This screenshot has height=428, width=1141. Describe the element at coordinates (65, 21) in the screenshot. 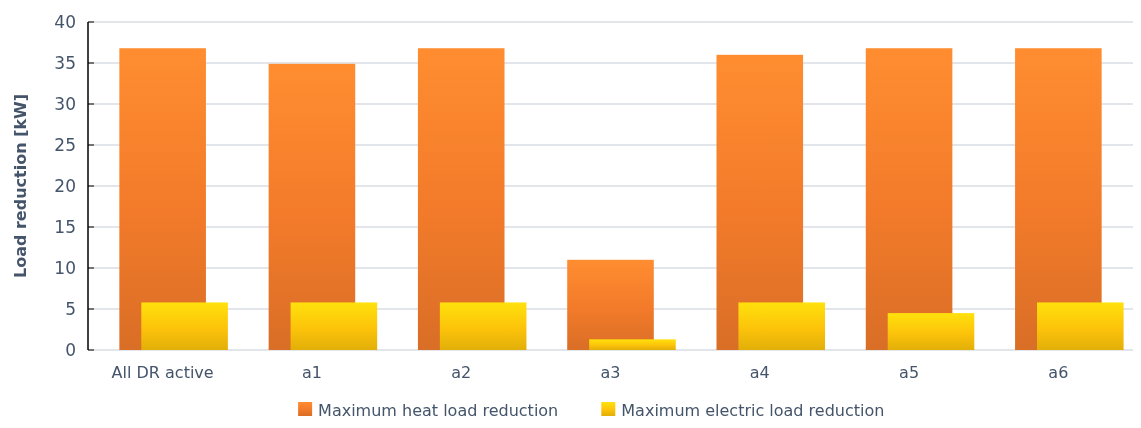

I see `y-tick-label: 40` at that location.